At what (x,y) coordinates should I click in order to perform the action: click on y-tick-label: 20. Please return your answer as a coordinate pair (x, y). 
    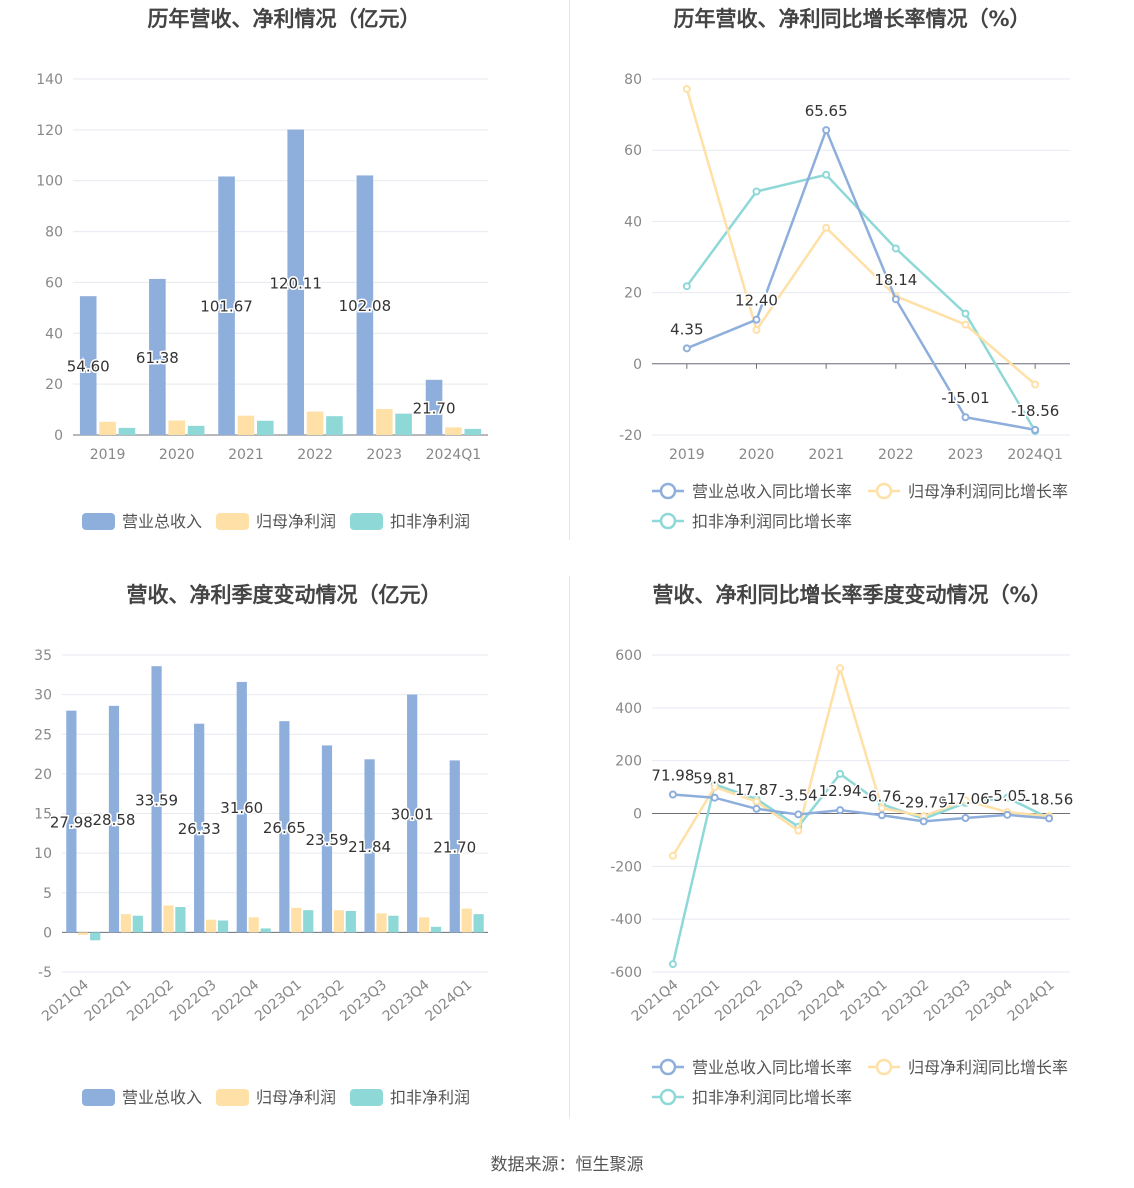
    Looking at the image, I should click on (43, 775).